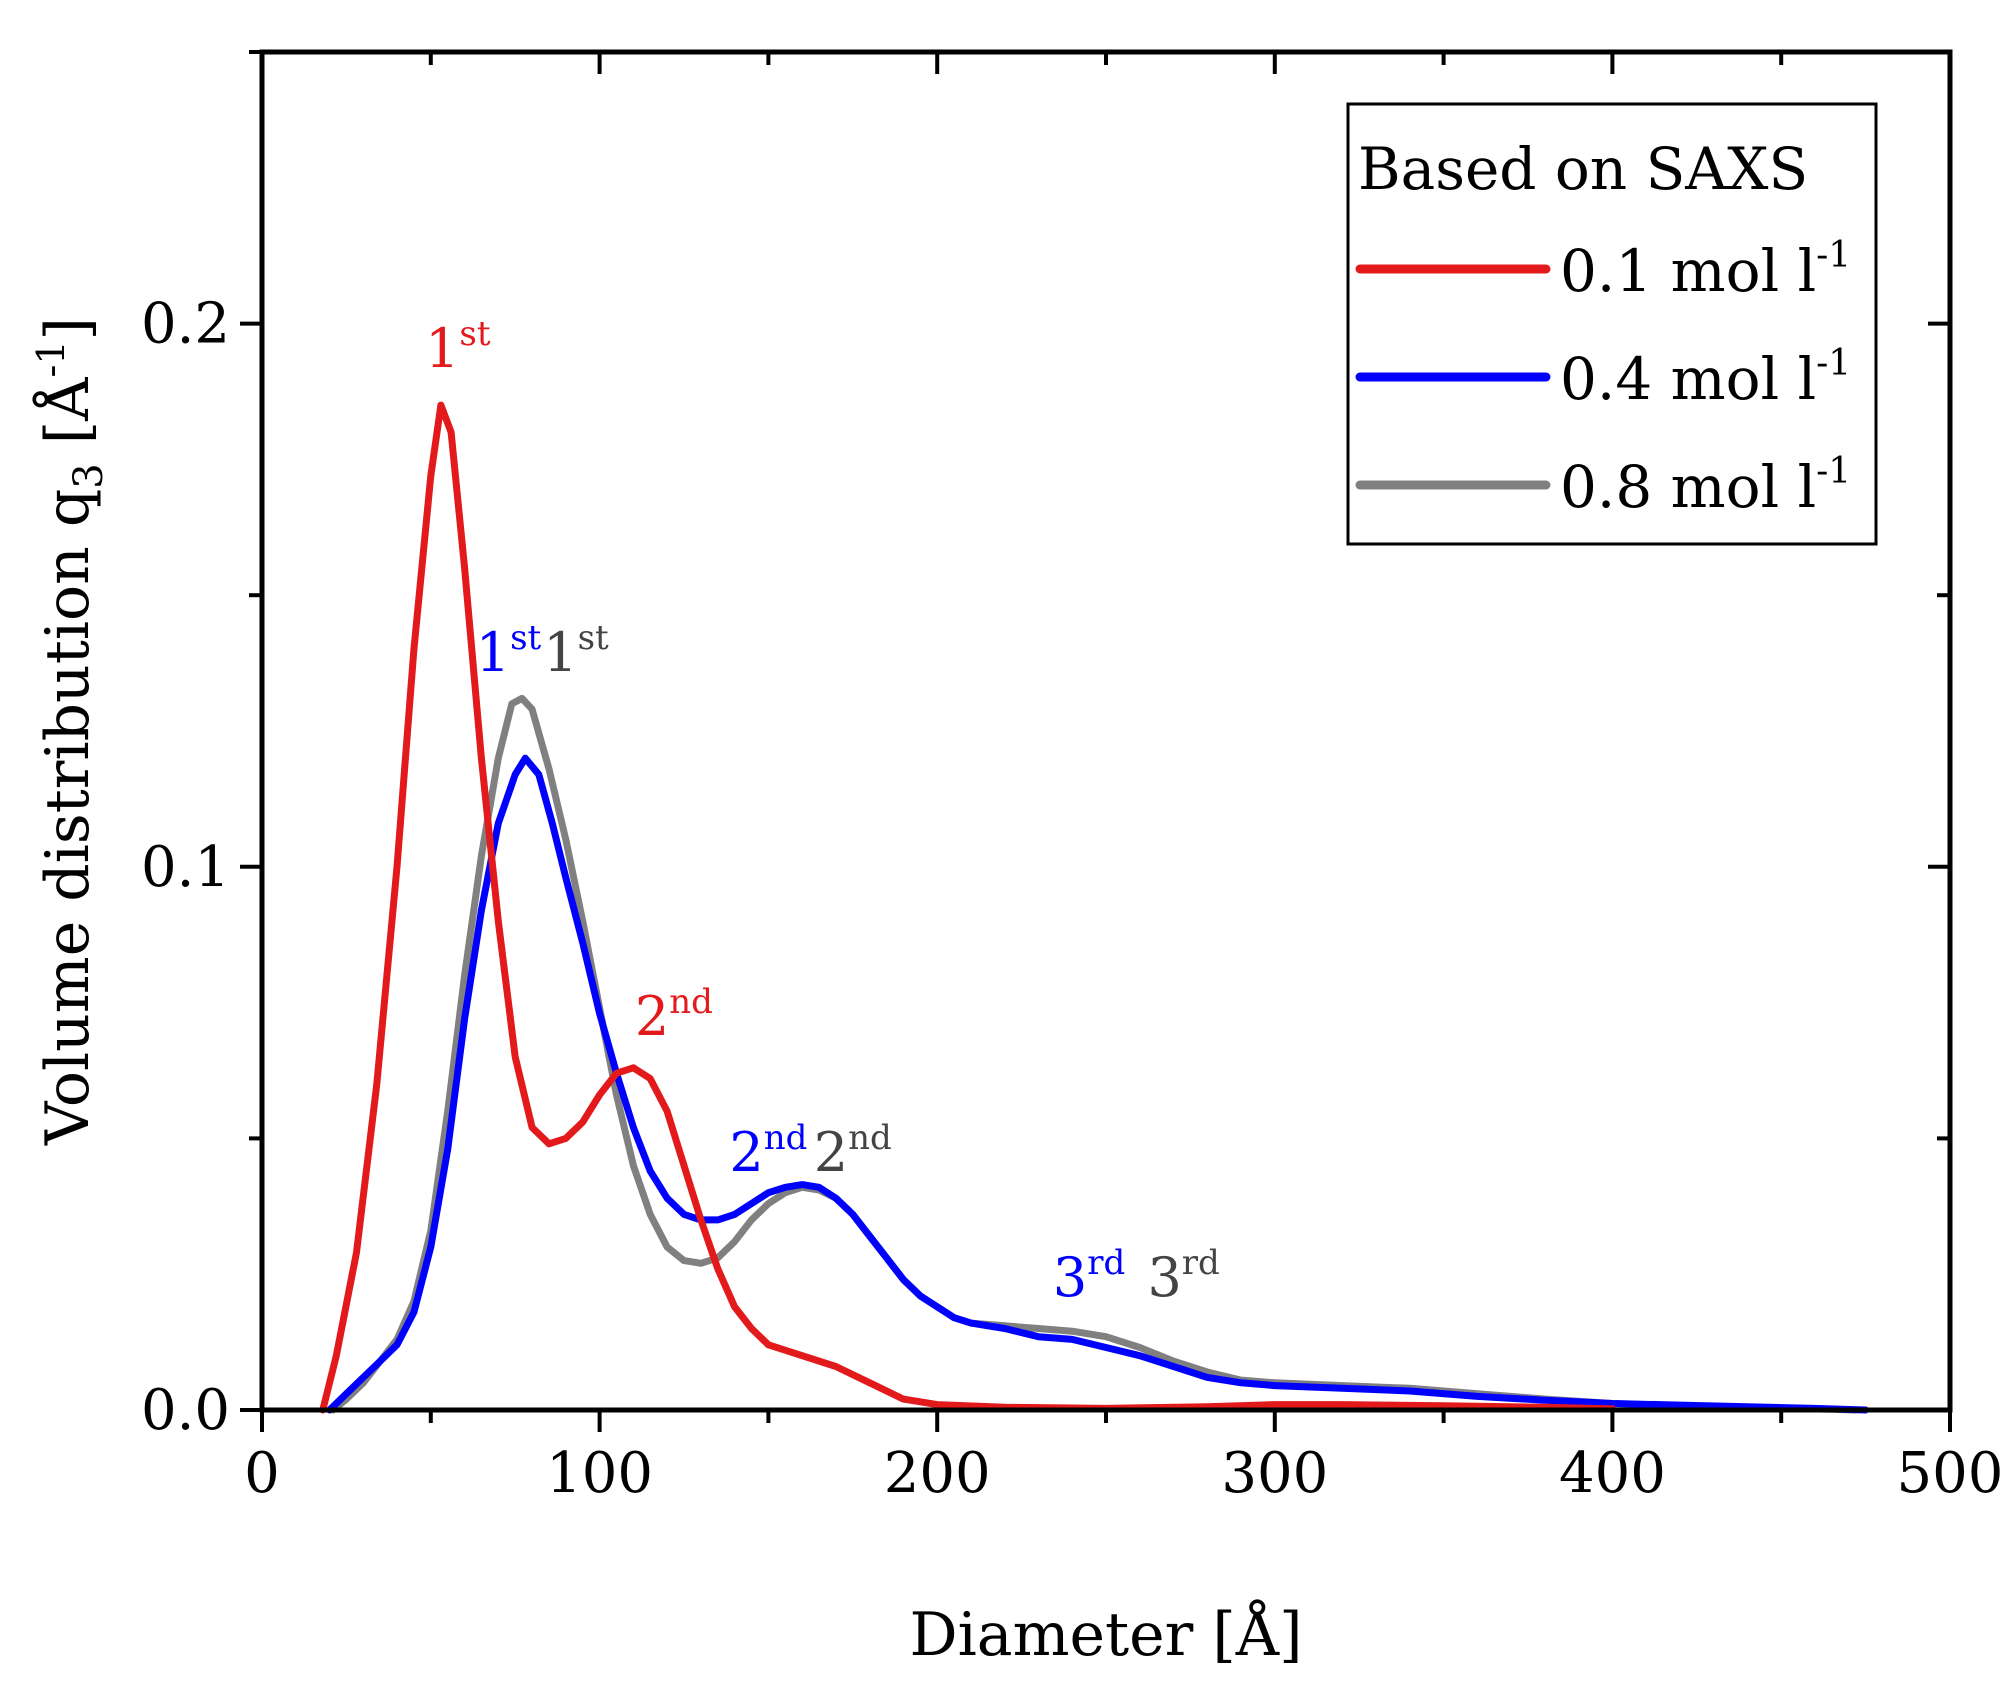 Image resolution: width=2015 pixels, height=1688 pixels. I want to click on x-tick-label: 300, so click(1274, 1473).